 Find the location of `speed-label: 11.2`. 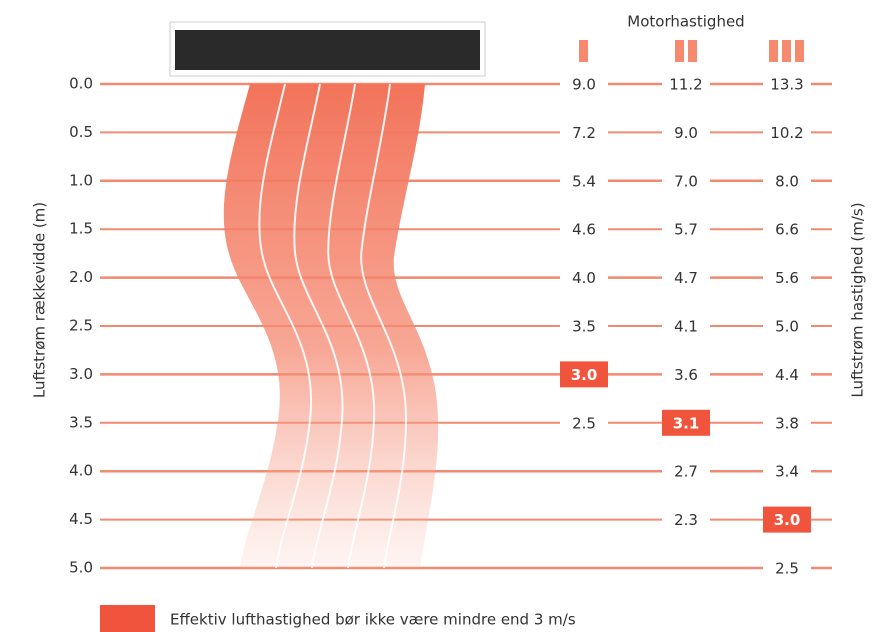

speed-label: 11.2 is located at coordinates (685, 85).